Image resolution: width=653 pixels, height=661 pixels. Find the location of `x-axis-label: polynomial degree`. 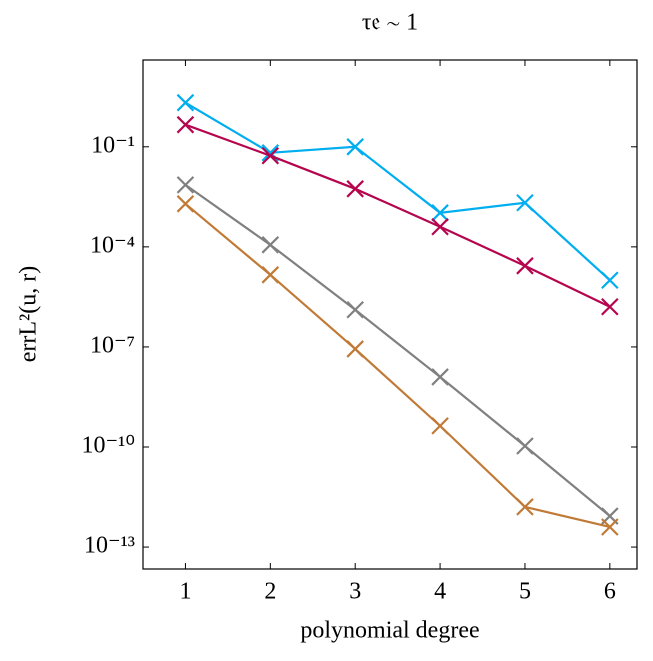

x-axis-label: polynomial degree is located at coordinates (389, 631).